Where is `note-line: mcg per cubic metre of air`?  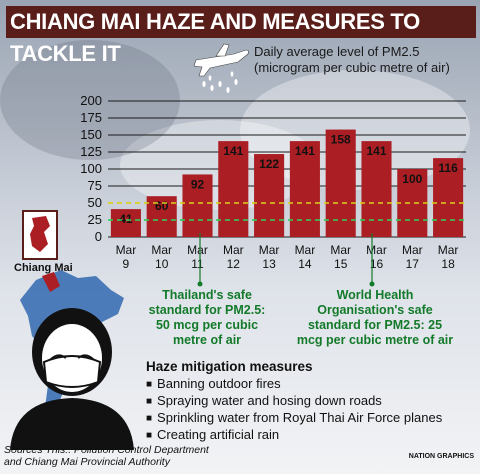
note-line: mcg per cubic metre of air is located at coordinates (375, 340).